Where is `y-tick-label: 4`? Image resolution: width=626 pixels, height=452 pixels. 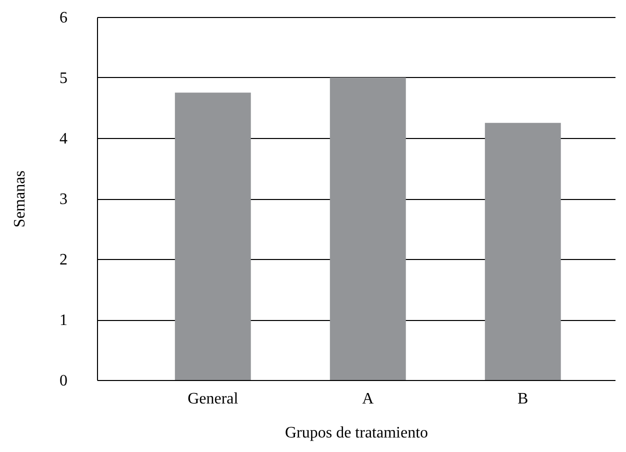
y-tick-label: 4 is located at coordinates (64, 139).